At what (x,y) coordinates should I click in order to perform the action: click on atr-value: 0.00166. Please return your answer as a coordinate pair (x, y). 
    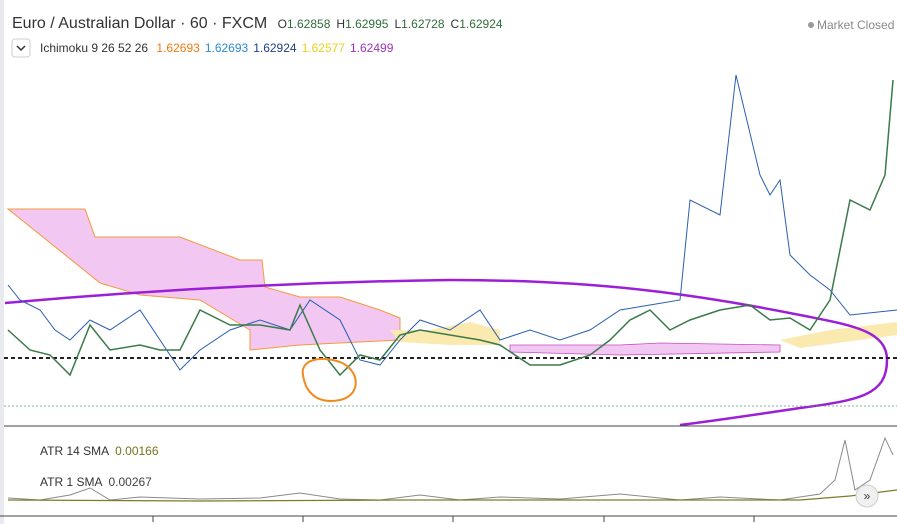
    Looking at the image, I should click on (137, 451).